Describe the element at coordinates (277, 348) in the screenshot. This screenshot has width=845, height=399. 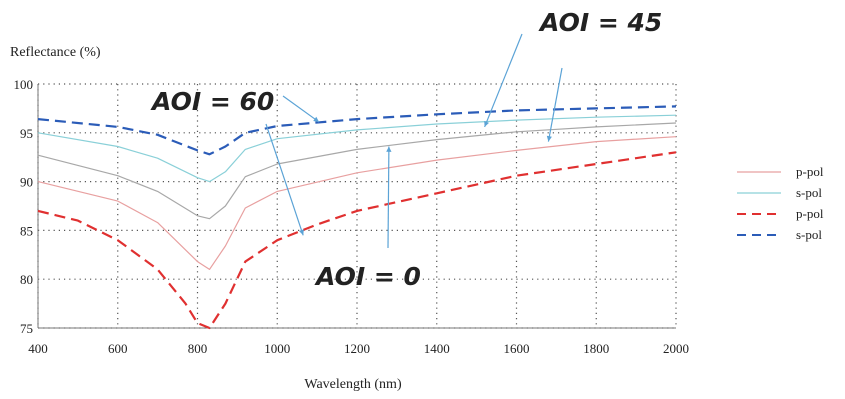
I see `x-tick-label: 1000` at that location.